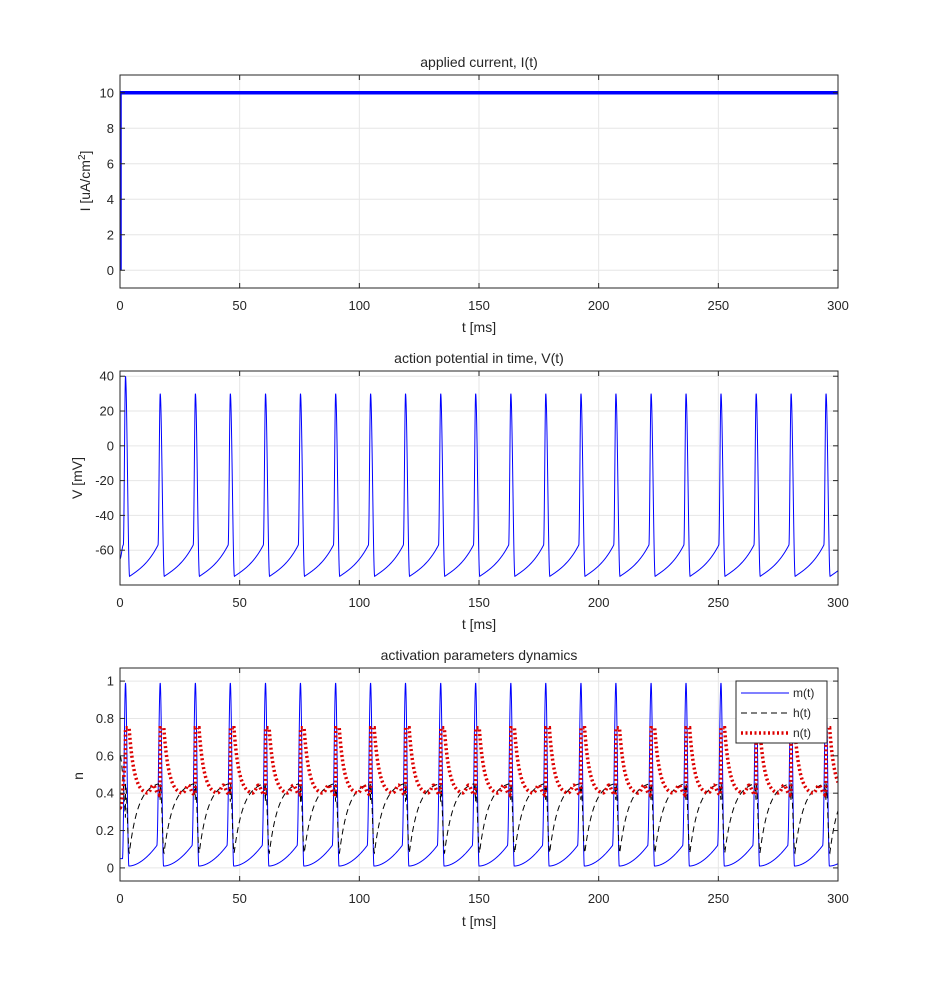 This screenshot has height=991, width=926. I want to click on gating-x-tick-label: 50, so click(239, 898).